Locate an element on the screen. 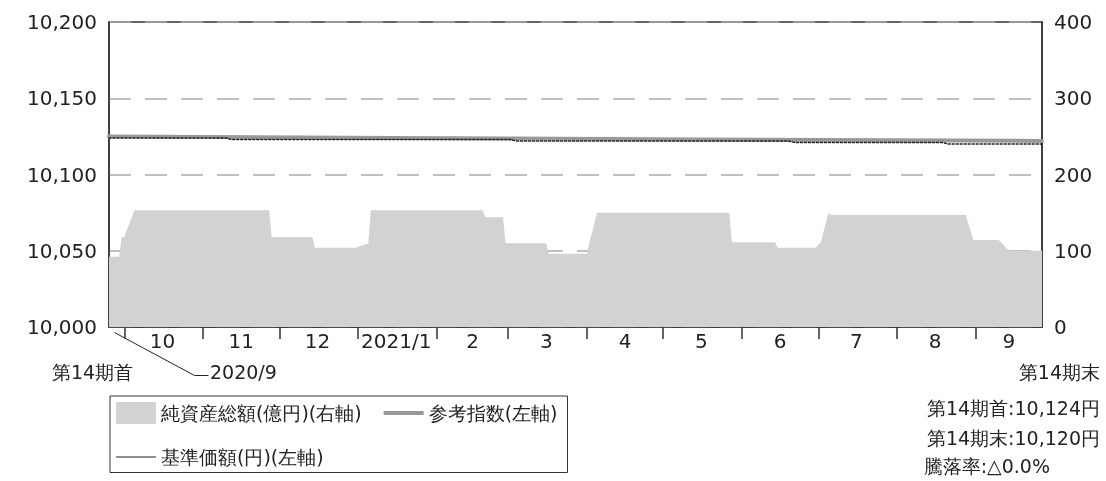 The height and width of the screenshot is (481, 1106). legend-label: 純資産総額(億円)(右軸) is located at coordinates (261, 413).